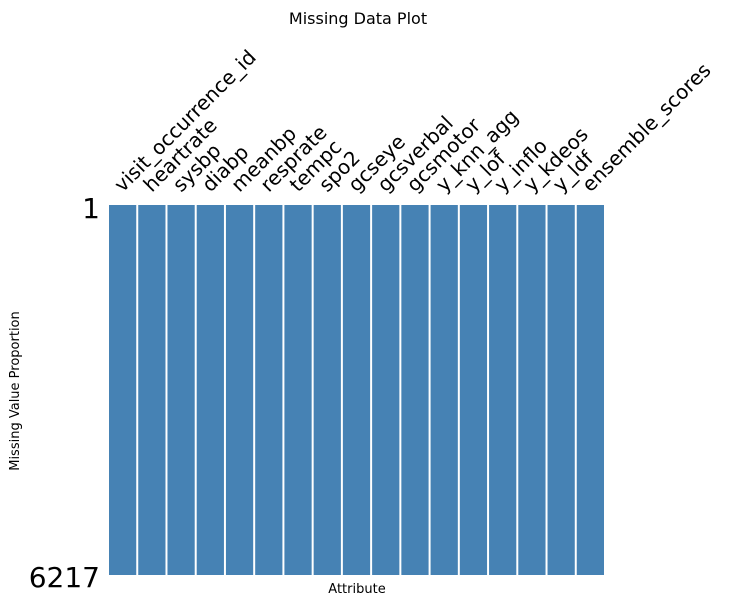 Image resolution: width=751 pixels, height=605 pixels. Describe the element at coordinates (415, 390) in the screenshot. I see `bar-gcsmotor` at that location.